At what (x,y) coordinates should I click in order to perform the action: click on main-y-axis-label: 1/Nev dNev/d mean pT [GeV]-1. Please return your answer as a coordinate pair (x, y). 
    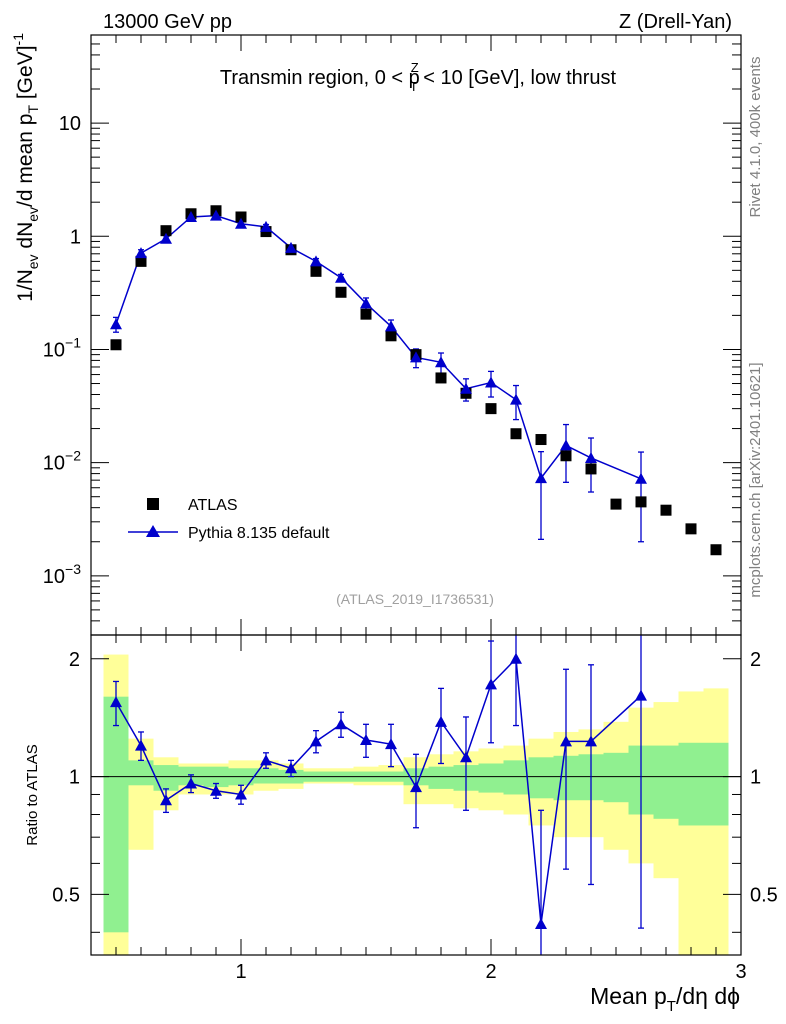
    Looking at the image, I should click on (25, 167).